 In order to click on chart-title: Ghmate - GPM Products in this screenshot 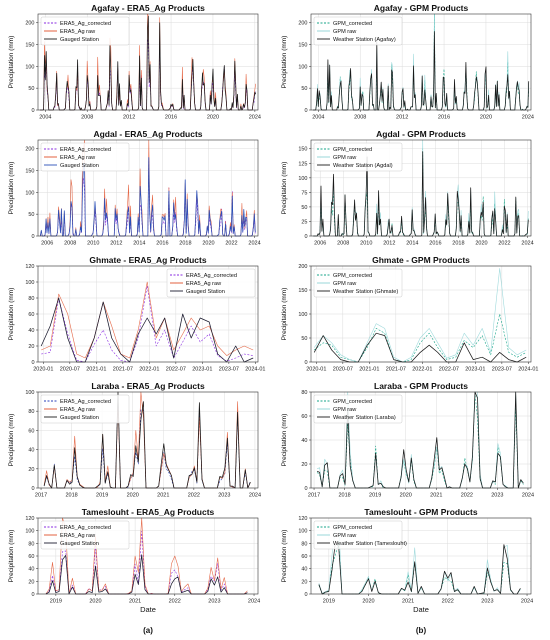, I will do `click(421, 260)`.